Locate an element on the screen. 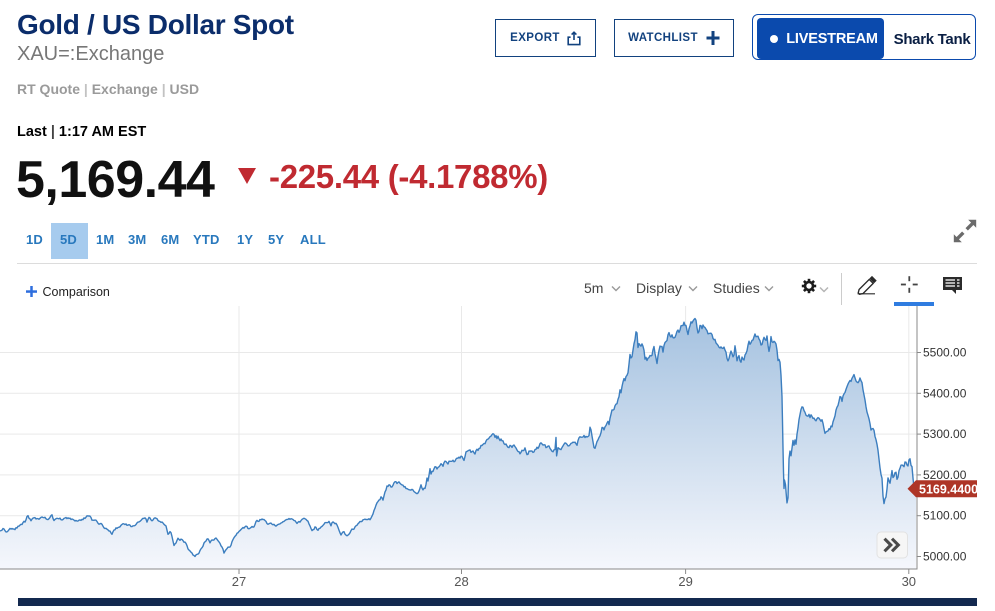 The width and height of the screenshot is (995, 611). svg-text: 5500.00 is located at coordinates (945, 353).